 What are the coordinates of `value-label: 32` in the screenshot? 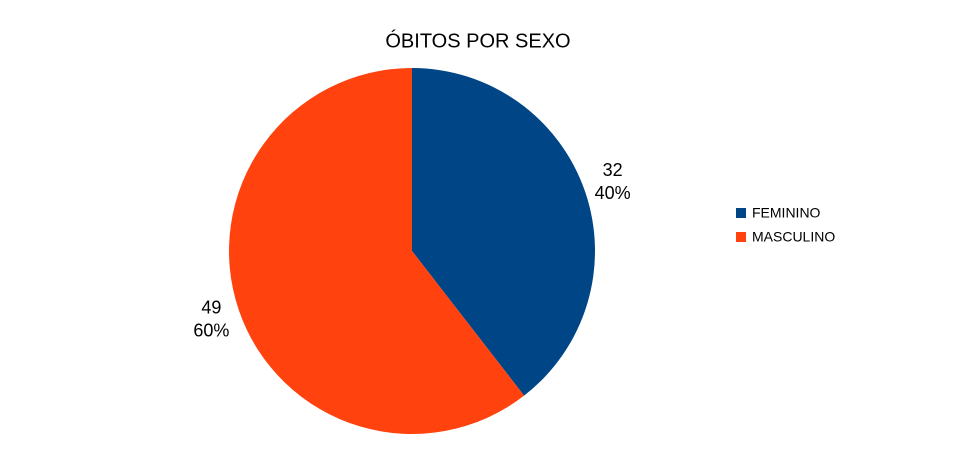 It's located at (613, 170).